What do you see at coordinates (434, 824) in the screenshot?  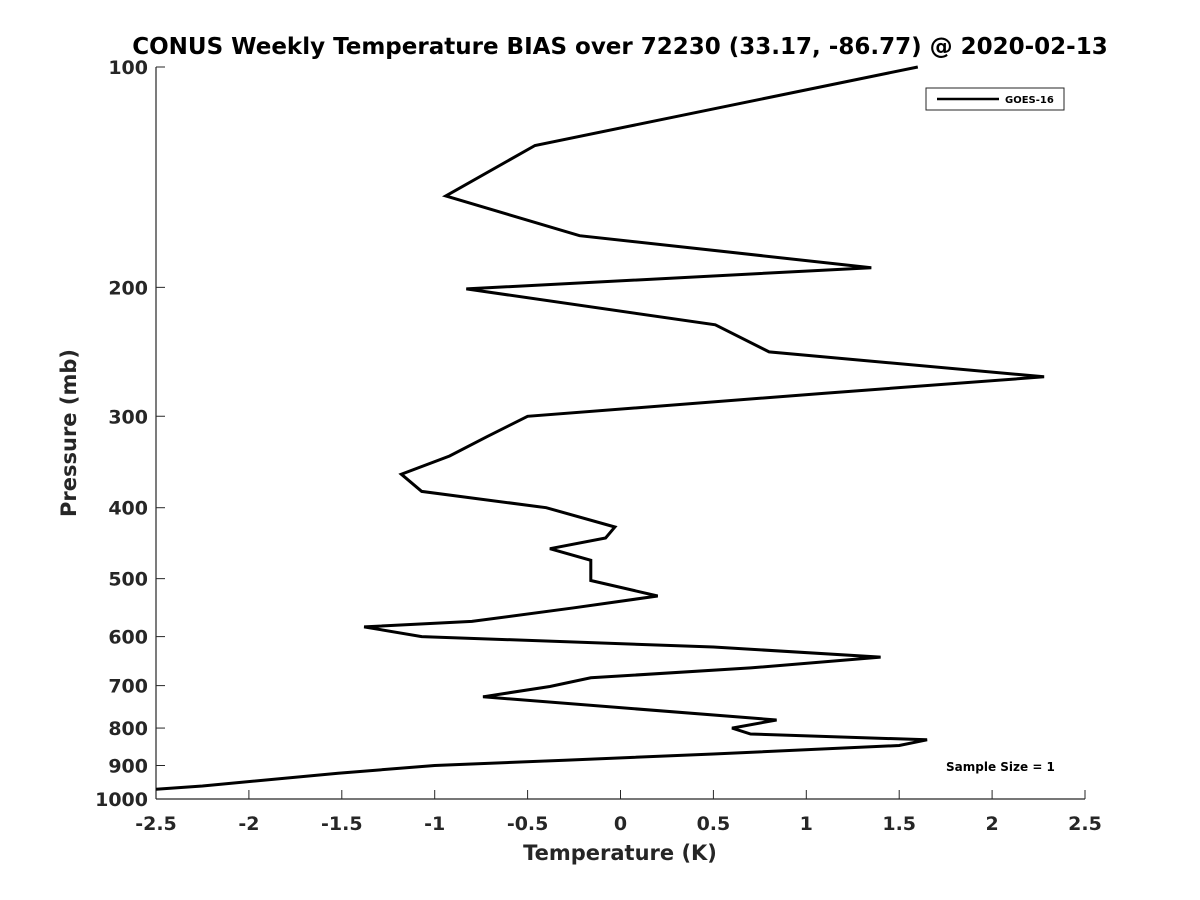 I see `x-tick-label: -1` at bounding box center [434, 824].